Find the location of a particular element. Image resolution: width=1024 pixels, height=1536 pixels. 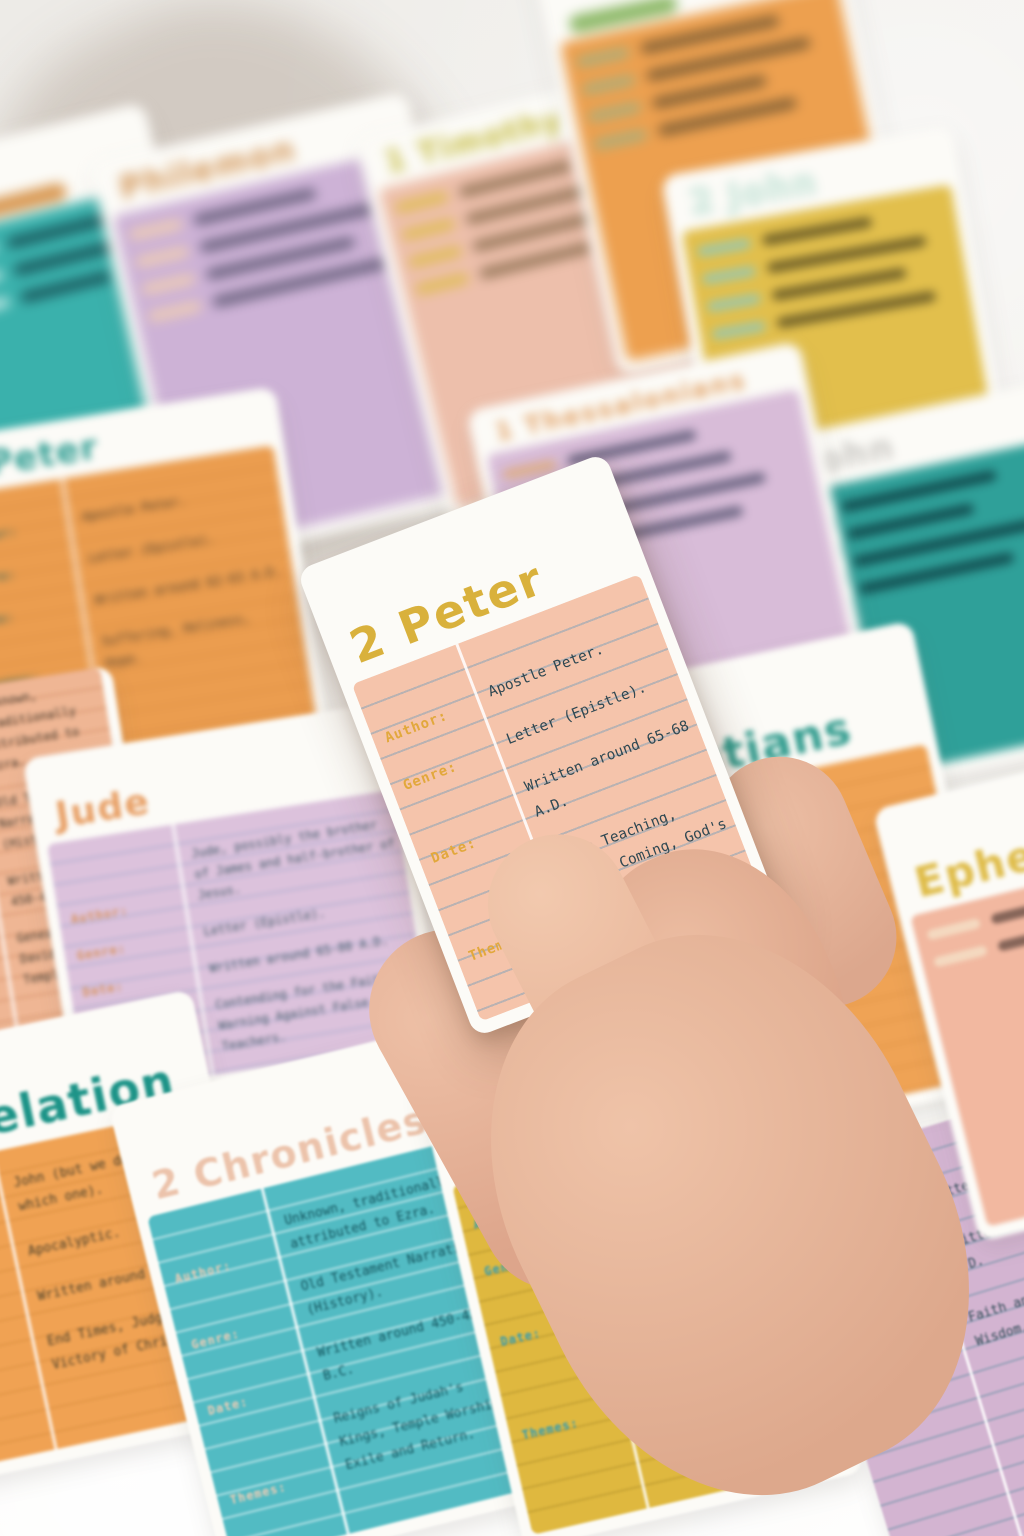

card-title: Jude is located at coordinates (103, 809).